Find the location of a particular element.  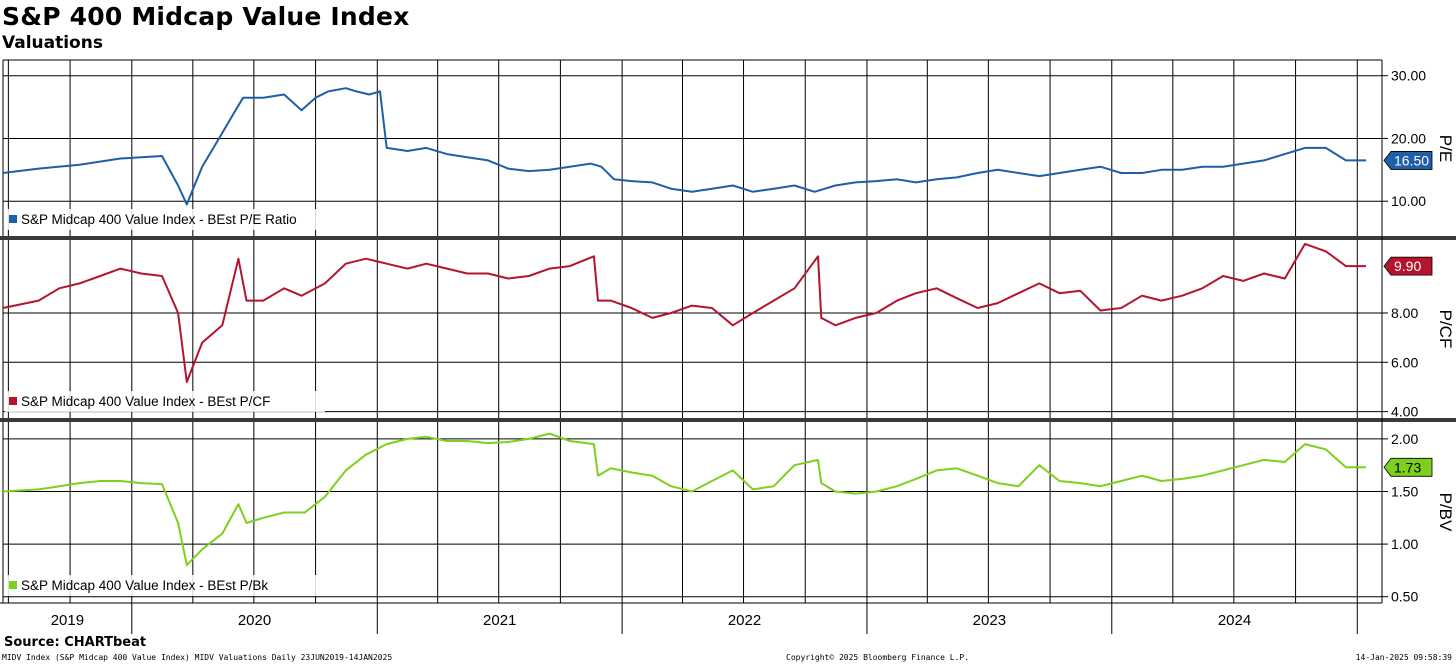

x-year-label: 2024 is located at coordinates (1234, 620).